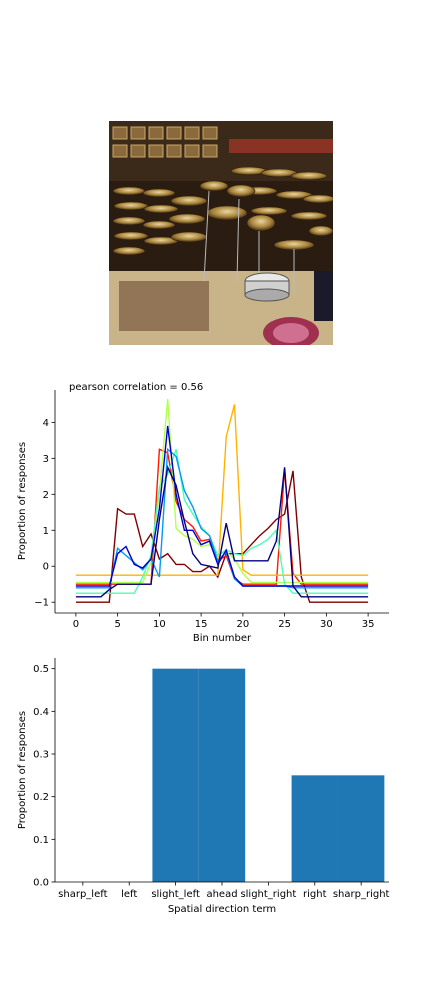 The width and height of the screenshot is (432, 1008). I want to click on bar-ahead, so click(222, 775).